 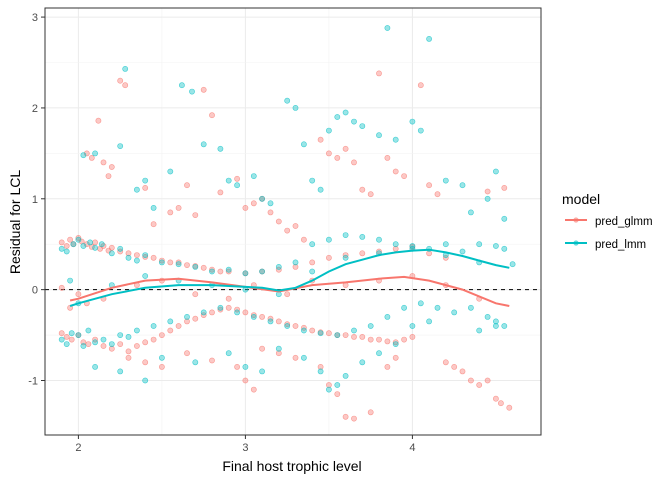 What do you see at coordinates (35, 200) in the screenshot?
I see `y-tick-label: 1` at bounding box center [35, 200].